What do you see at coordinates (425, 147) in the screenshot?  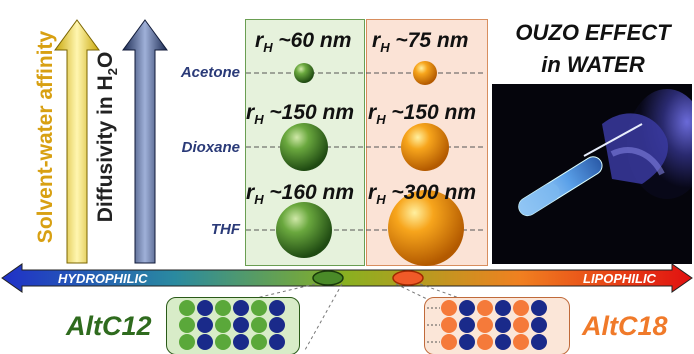 I see `sphere-altc18-dioxane` at bounding box center [425, 147].